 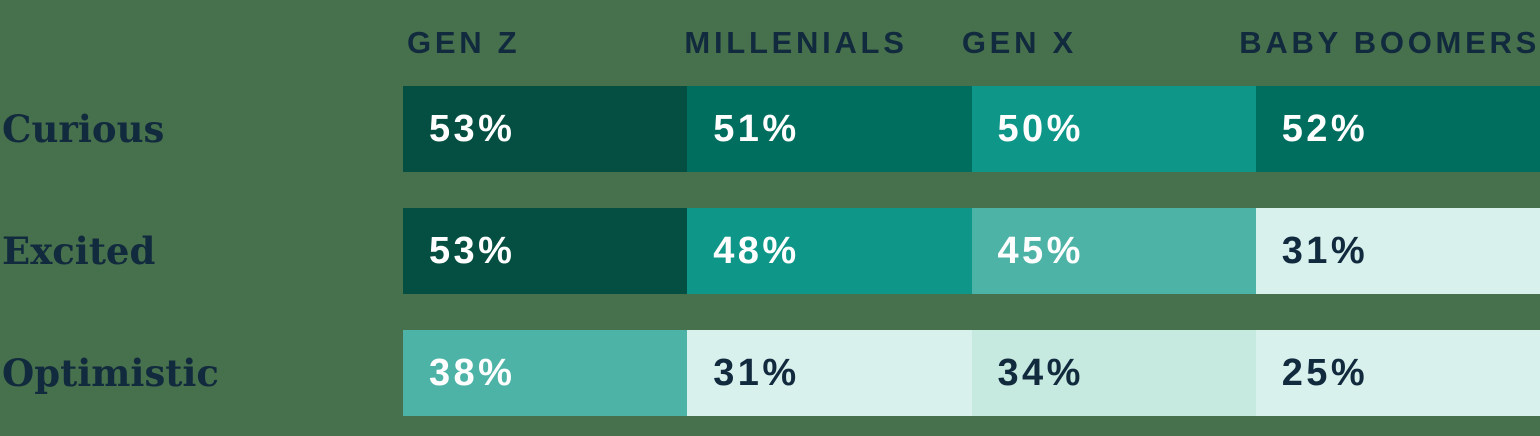 What do you see at coordinates (110, 373) in the screenshot?
I see `row-label-optimistic: Optimistic` at bounding box center [110, 373].